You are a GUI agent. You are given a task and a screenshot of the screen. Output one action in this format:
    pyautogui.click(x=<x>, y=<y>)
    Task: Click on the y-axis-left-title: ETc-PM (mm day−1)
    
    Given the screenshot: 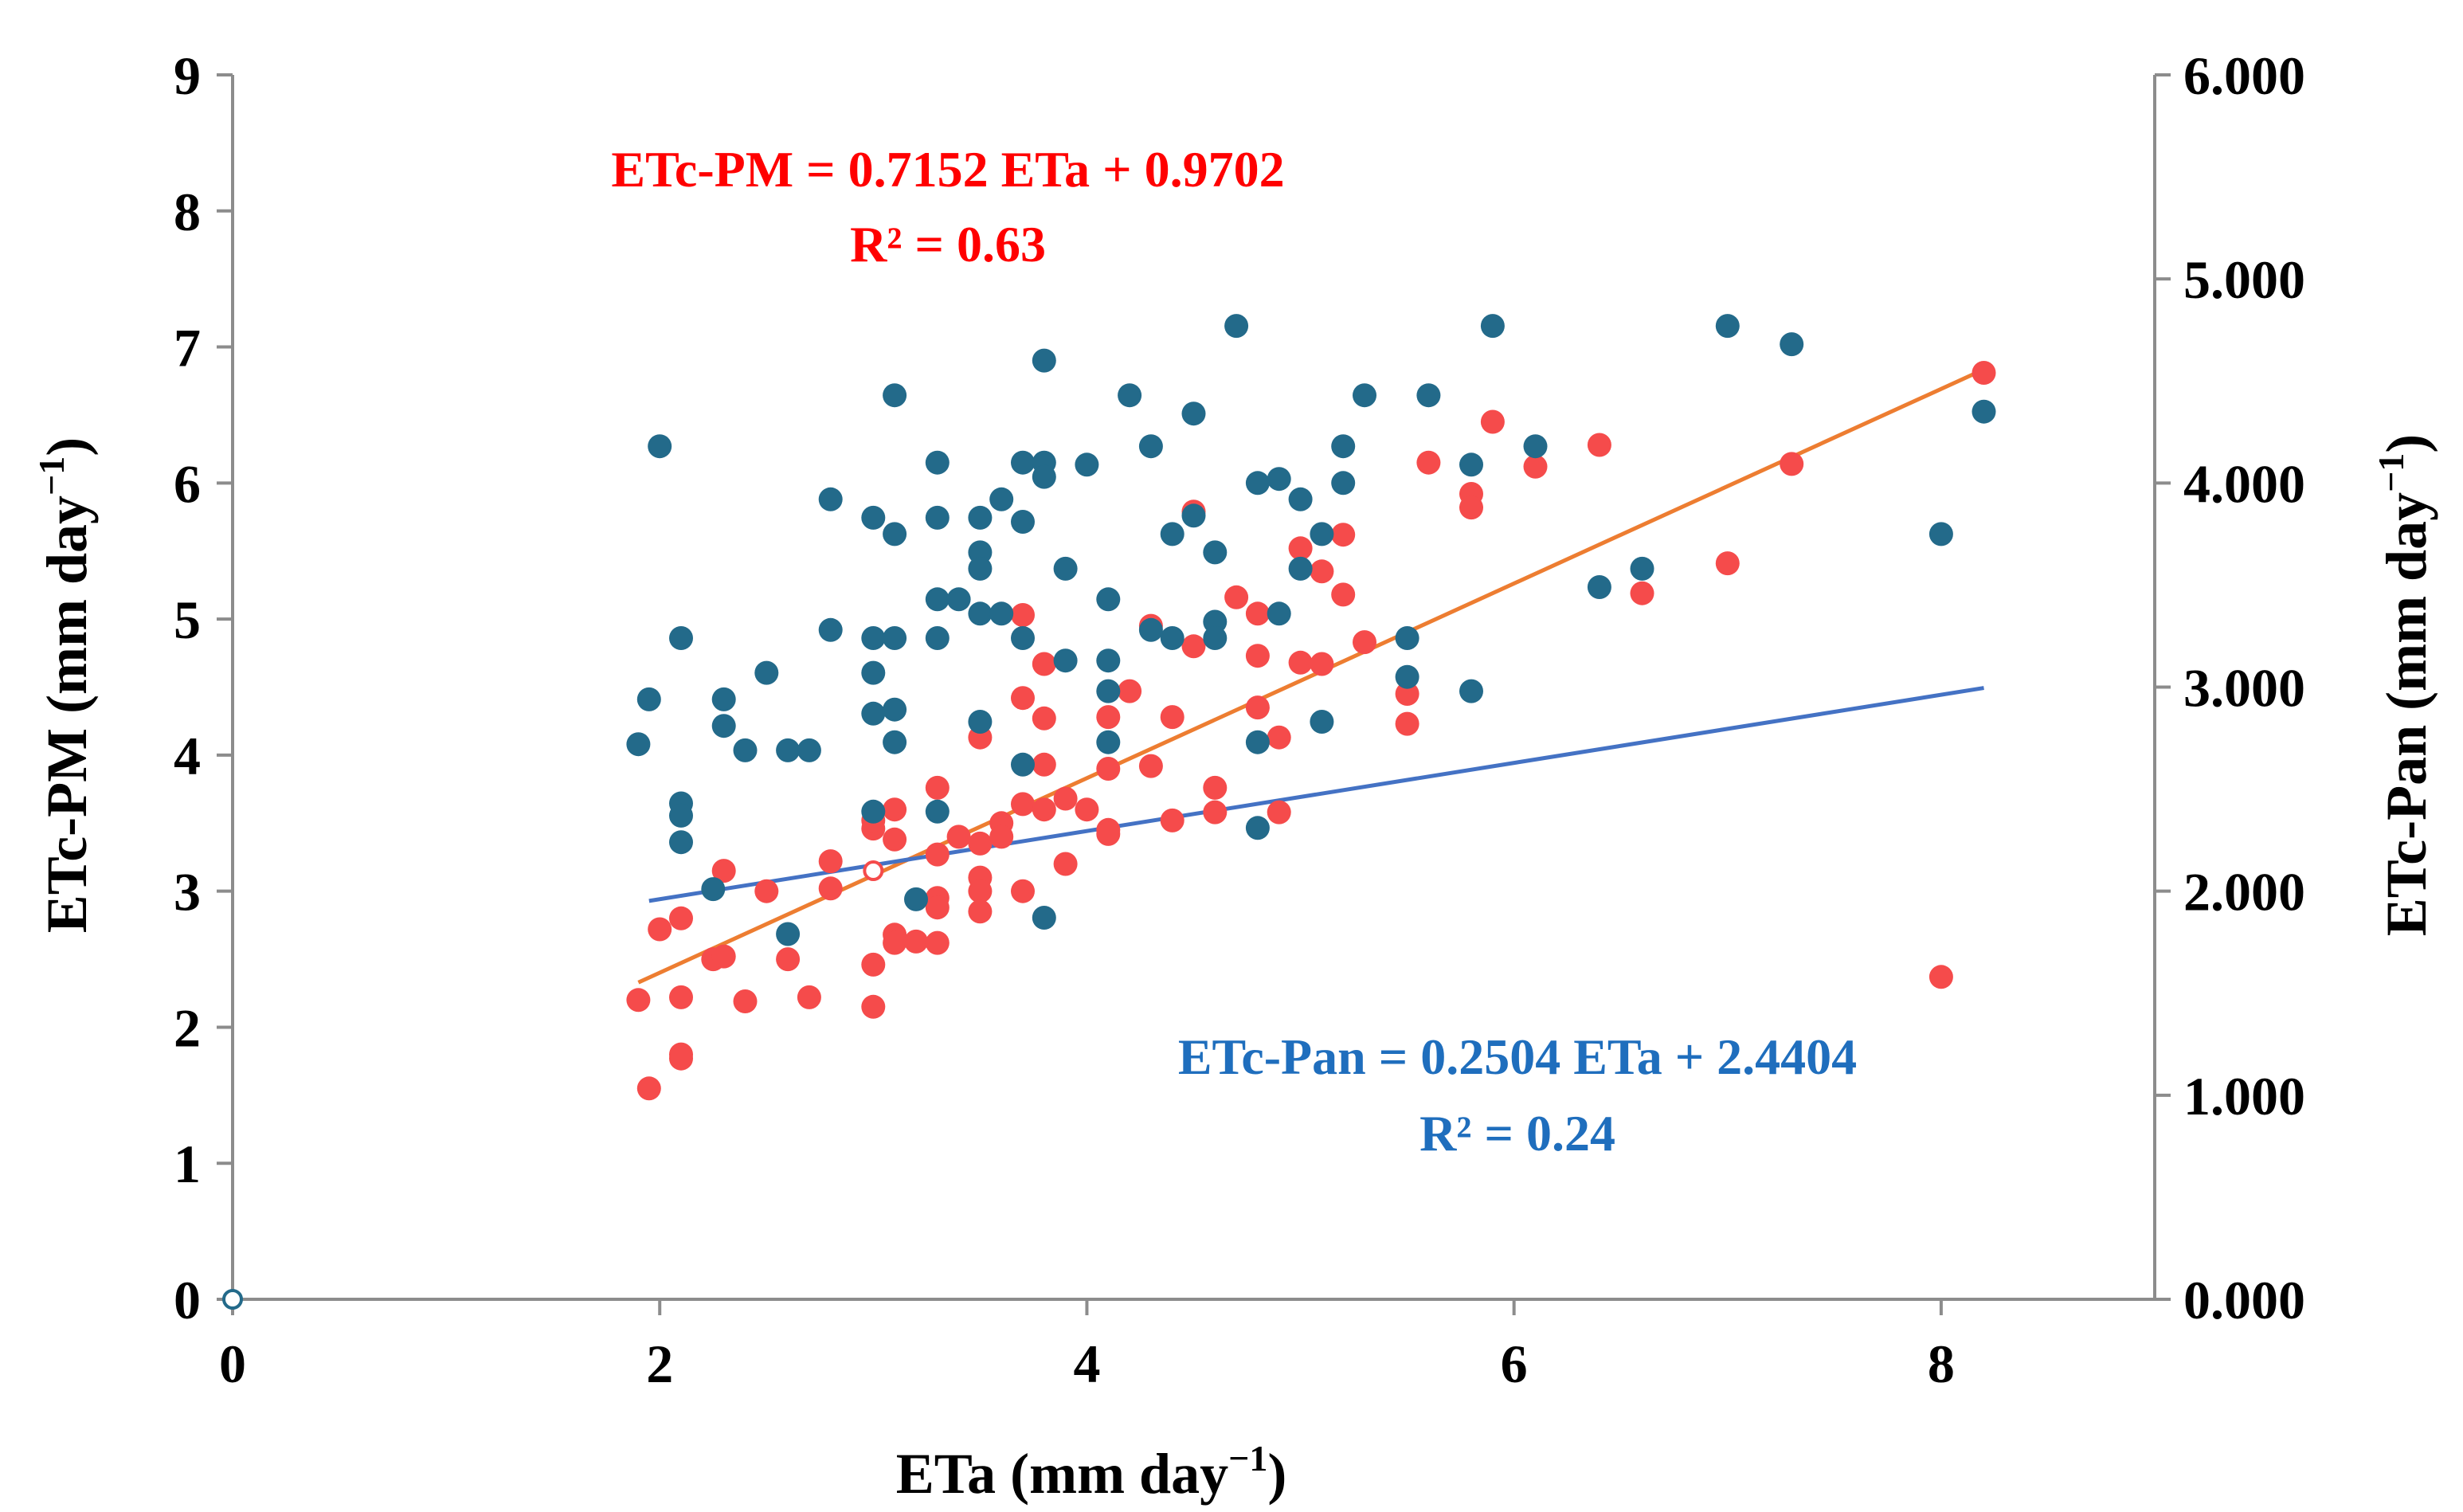 What is the action you would take?
    pyautogui.click(x=65, y=685)
    